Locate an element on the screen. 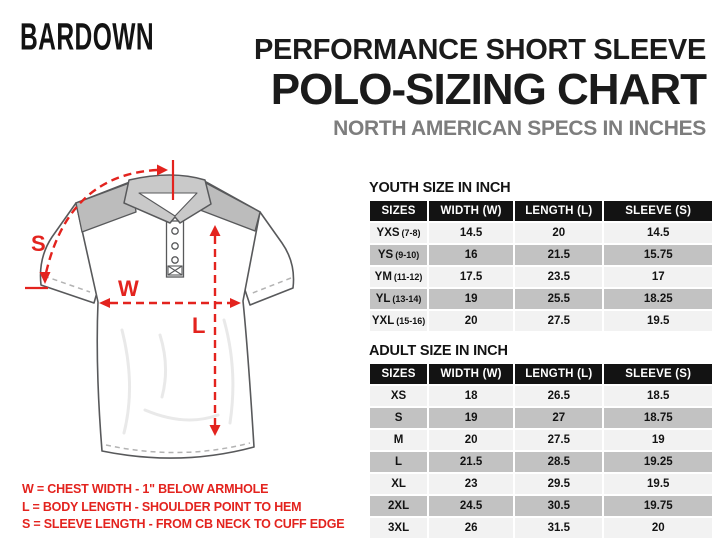 This screenshot has width=720, height=557. size-cell: XS is located at coordinates (399, 396).